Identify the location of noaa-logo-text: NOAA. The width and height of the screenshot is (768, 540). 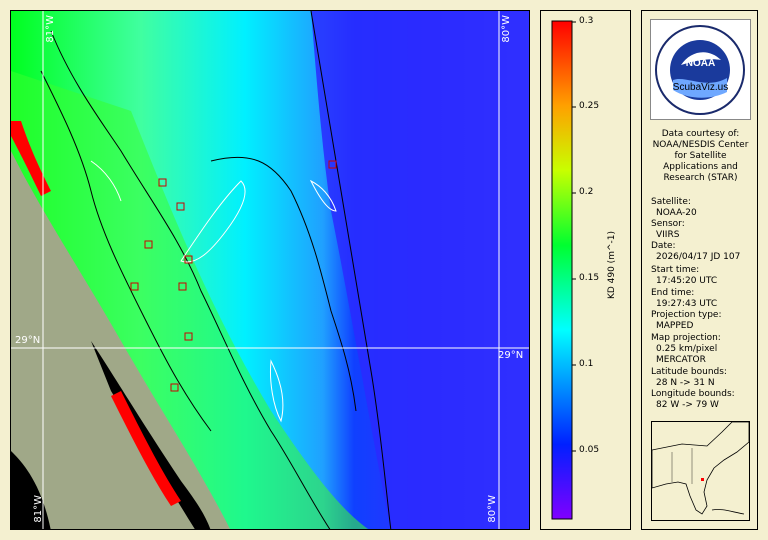
(700, 63).